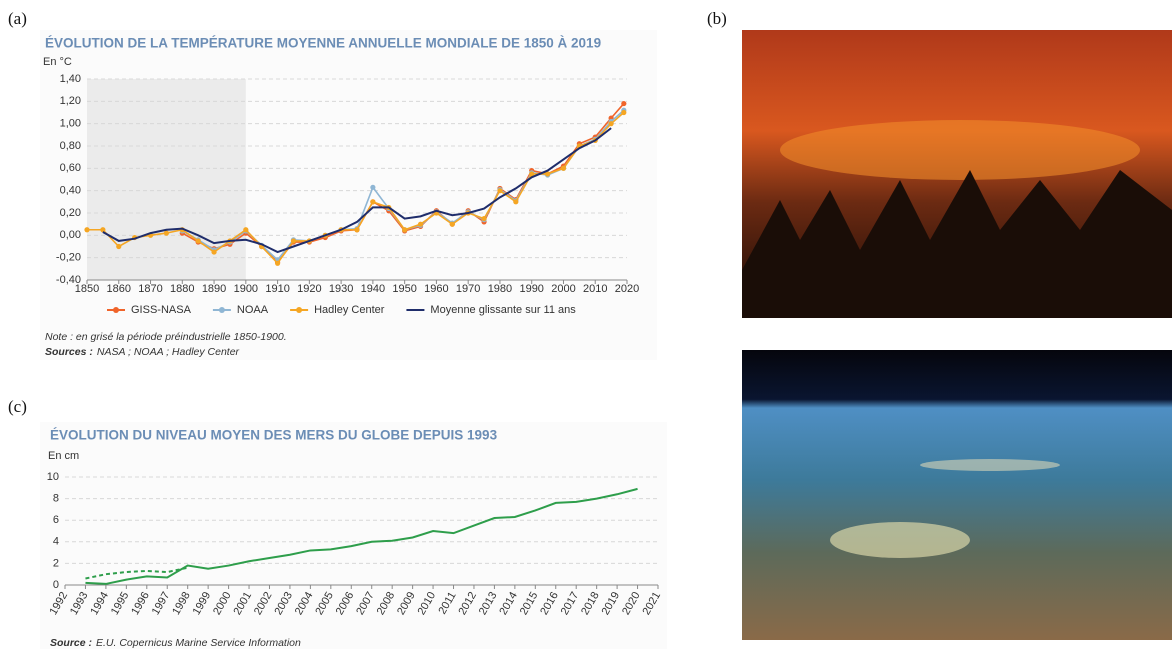  Describe the element at coordinates (56, 563) in the screenshot. I see `y-tick-label: 2` at that location.